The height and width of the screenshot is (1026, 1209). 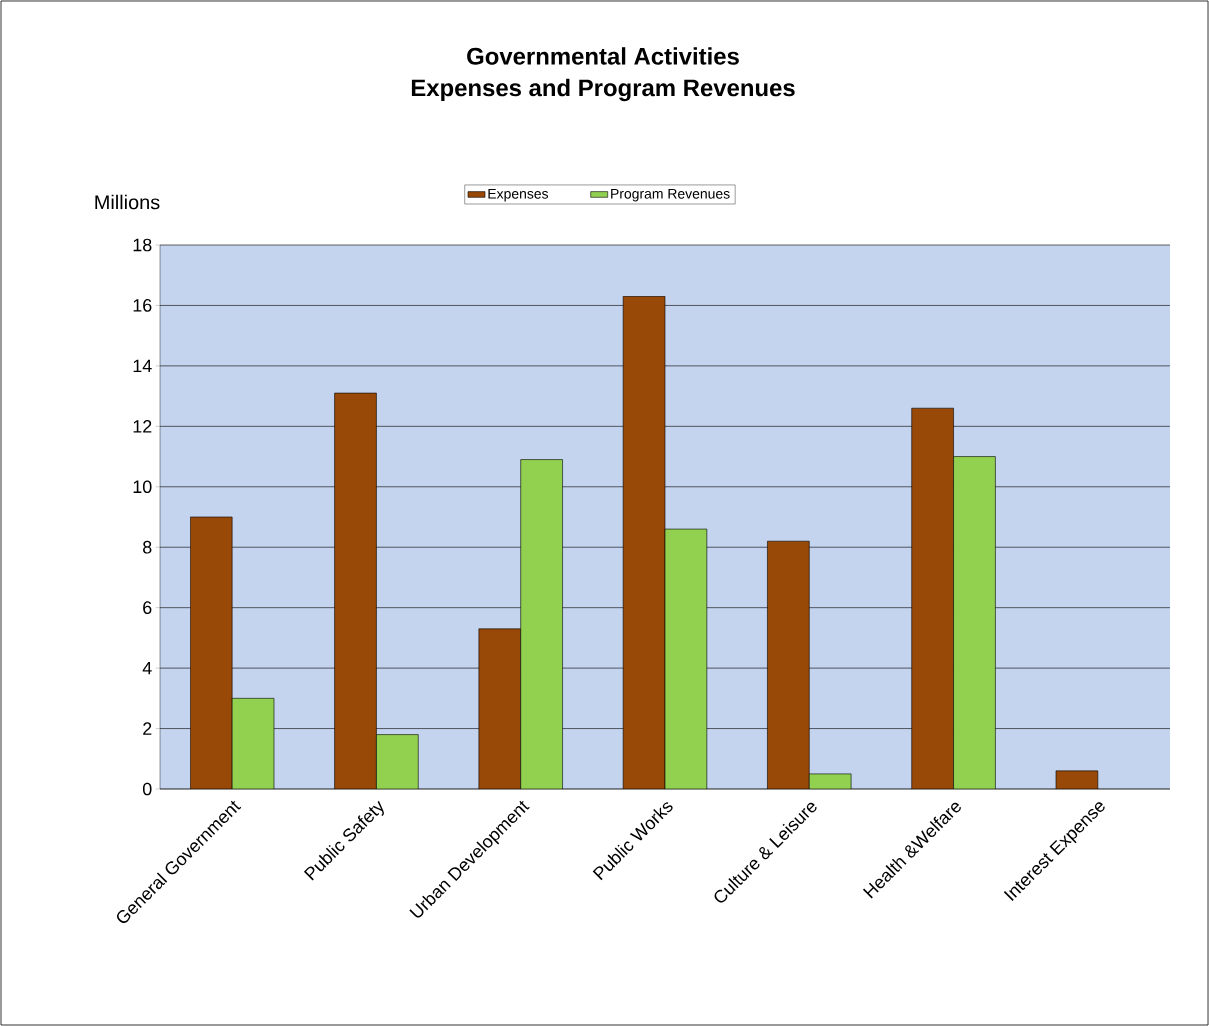 What do you see at coordinates (147, 547) in the screenshot?
I see `y-tick-label: 8` at bounding box center [147, 547].